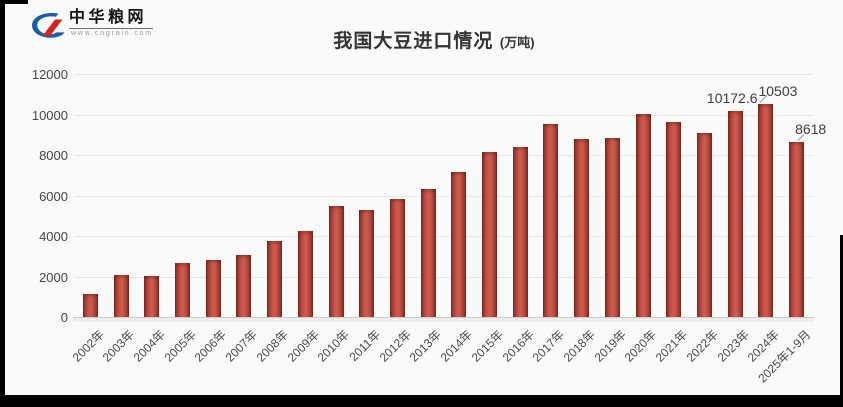  What do you see at coordinates (2, 203) in the screenshot?
I see `frame-border-left` at bounding box center [2, 203].